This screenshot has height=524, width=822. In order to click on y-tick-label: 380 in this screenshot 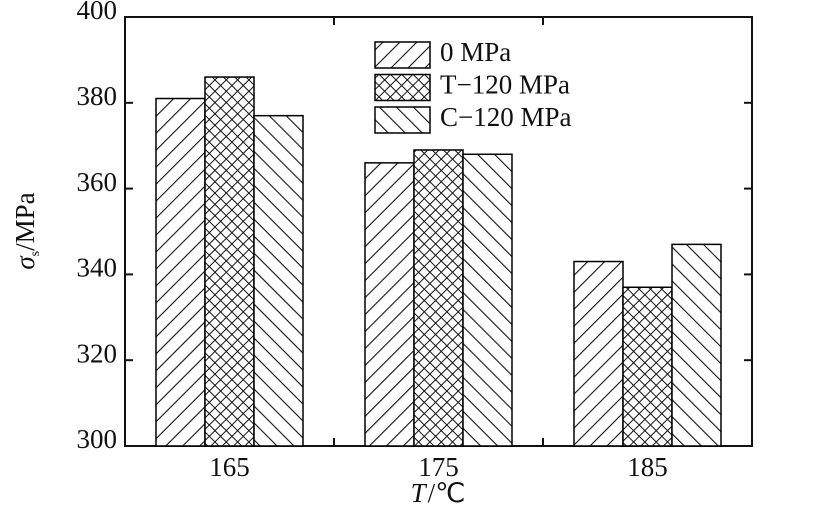, I will do `click(97, 96)`.